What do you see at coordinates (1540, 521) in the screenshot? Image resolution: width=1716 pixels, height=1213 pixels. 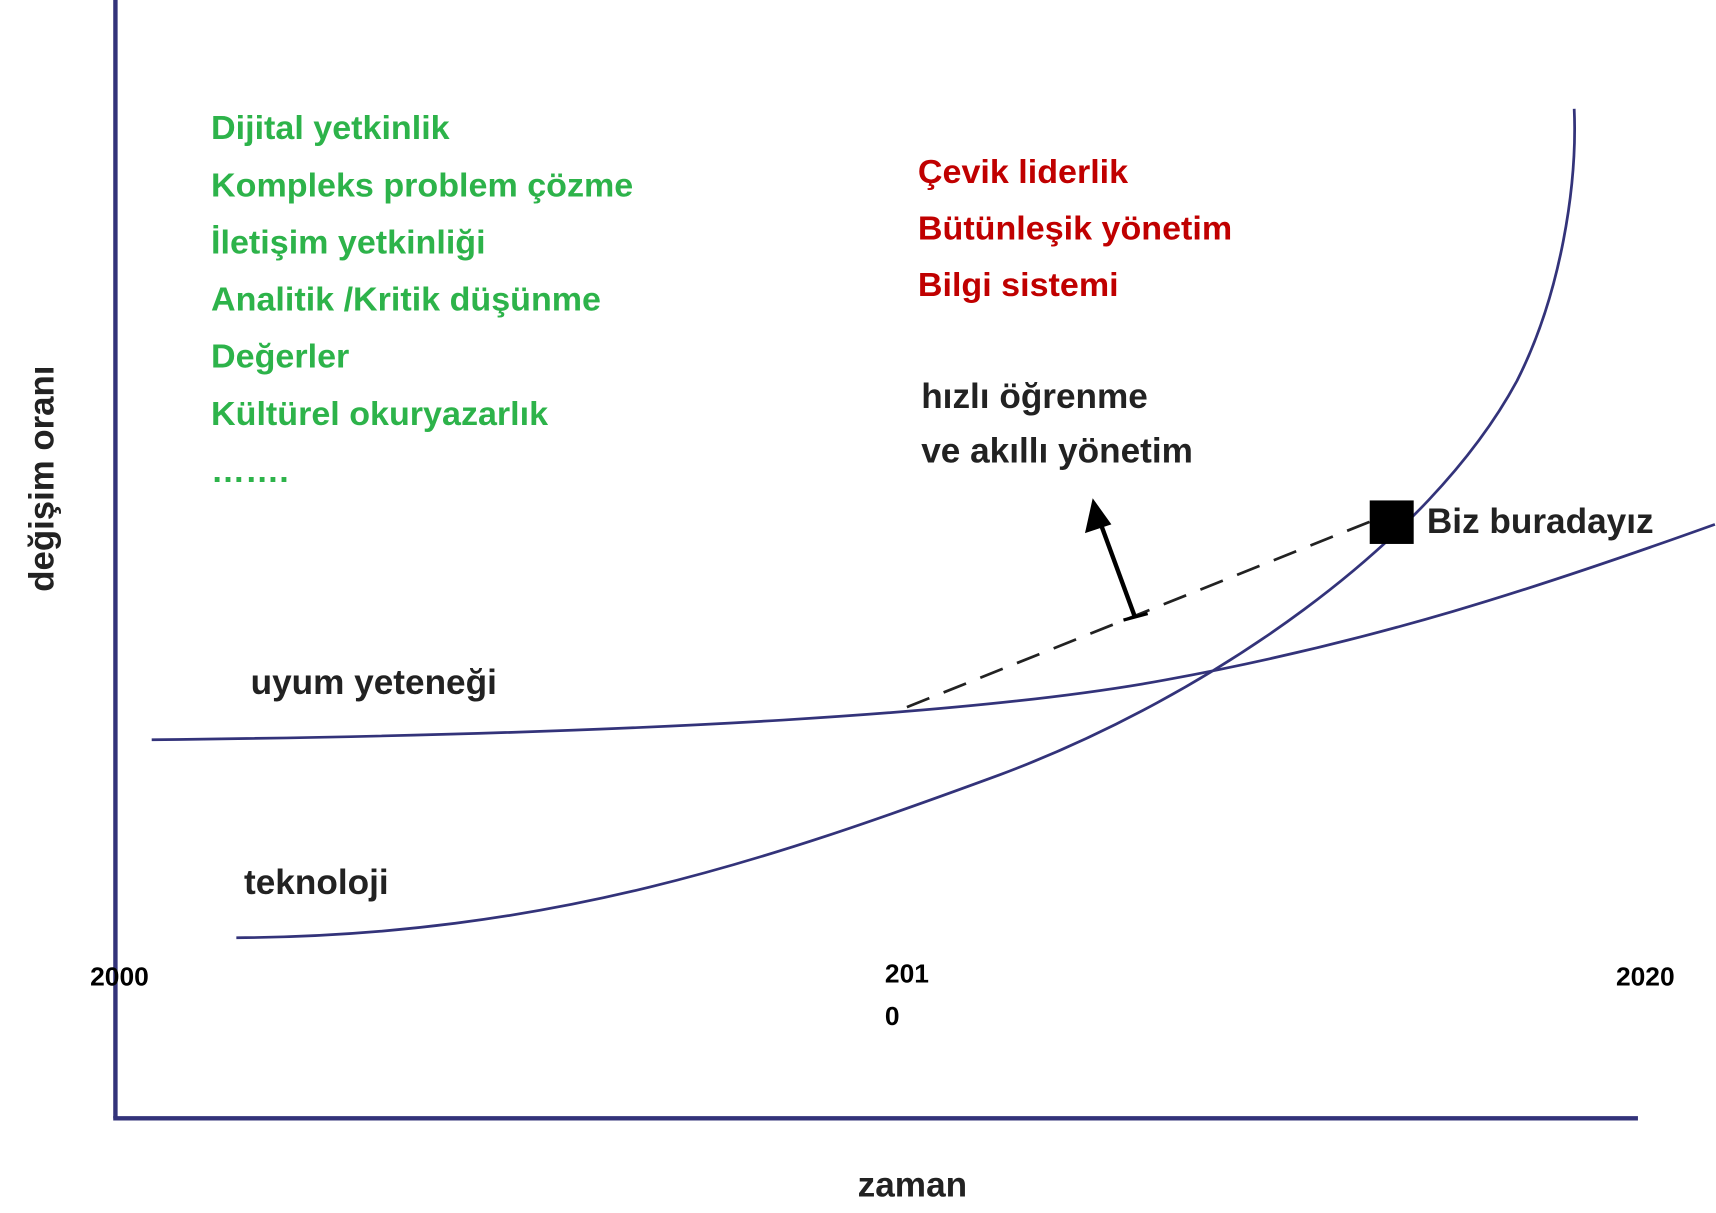 I see `marker-label: Biz buradayız` at bounding box center [1540, 521].